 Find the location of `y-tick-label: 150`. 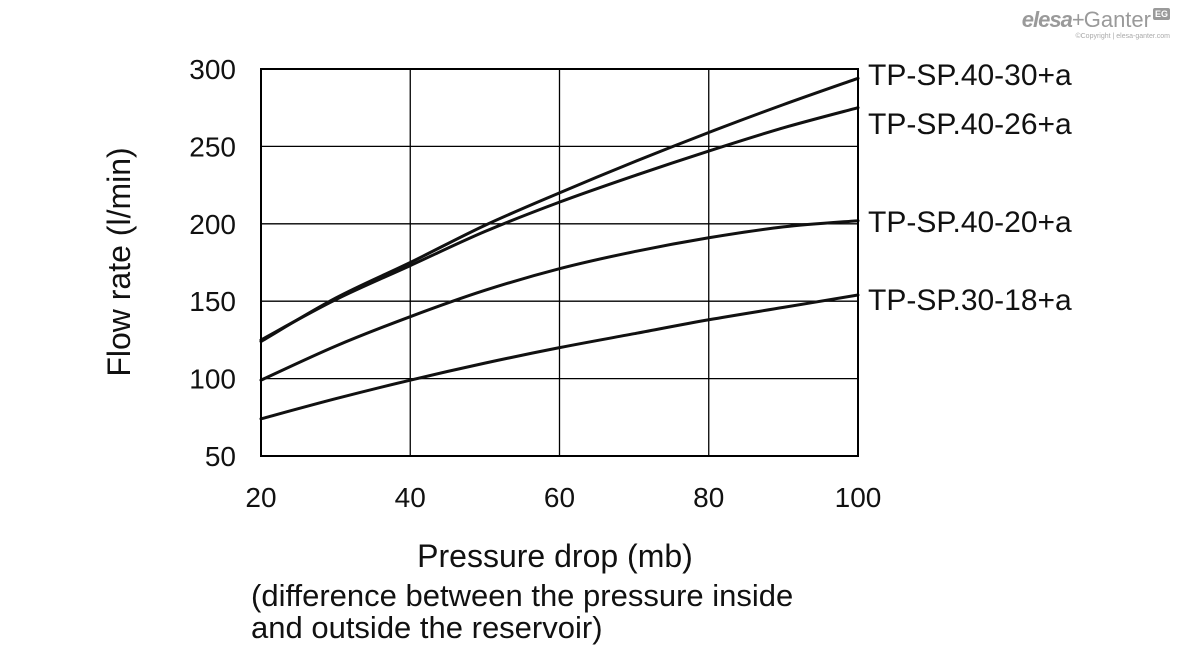

y-tick-label: 150 is located at coordinates (212, 301).